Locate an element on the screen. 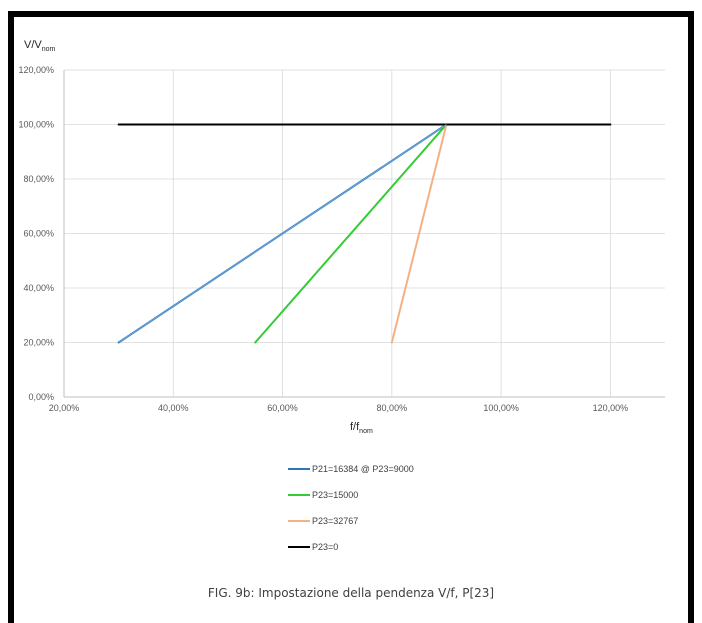 The width and height of the screenshot is (702, 623). y-axis-title: V/Vnom is located at coordinates (40, 46).